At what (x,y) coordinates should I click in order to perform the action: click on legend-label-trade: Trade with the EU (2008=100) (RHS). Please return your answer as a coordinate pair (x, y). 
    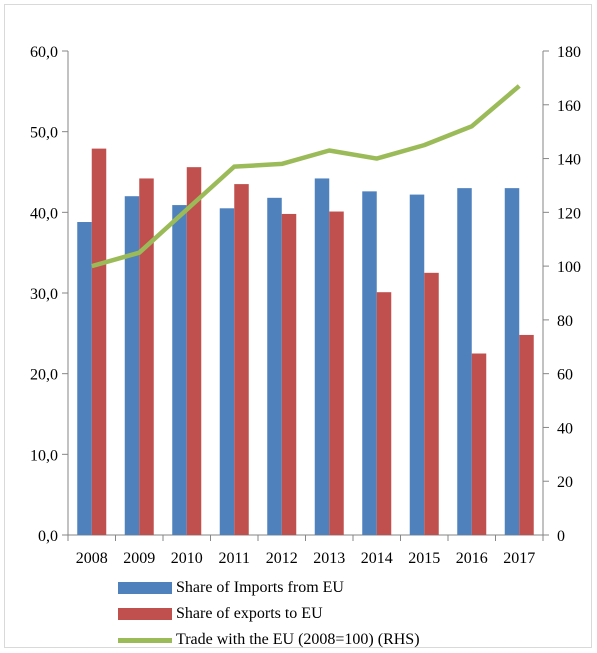
    Looking at the image, I should click on (298, 639).